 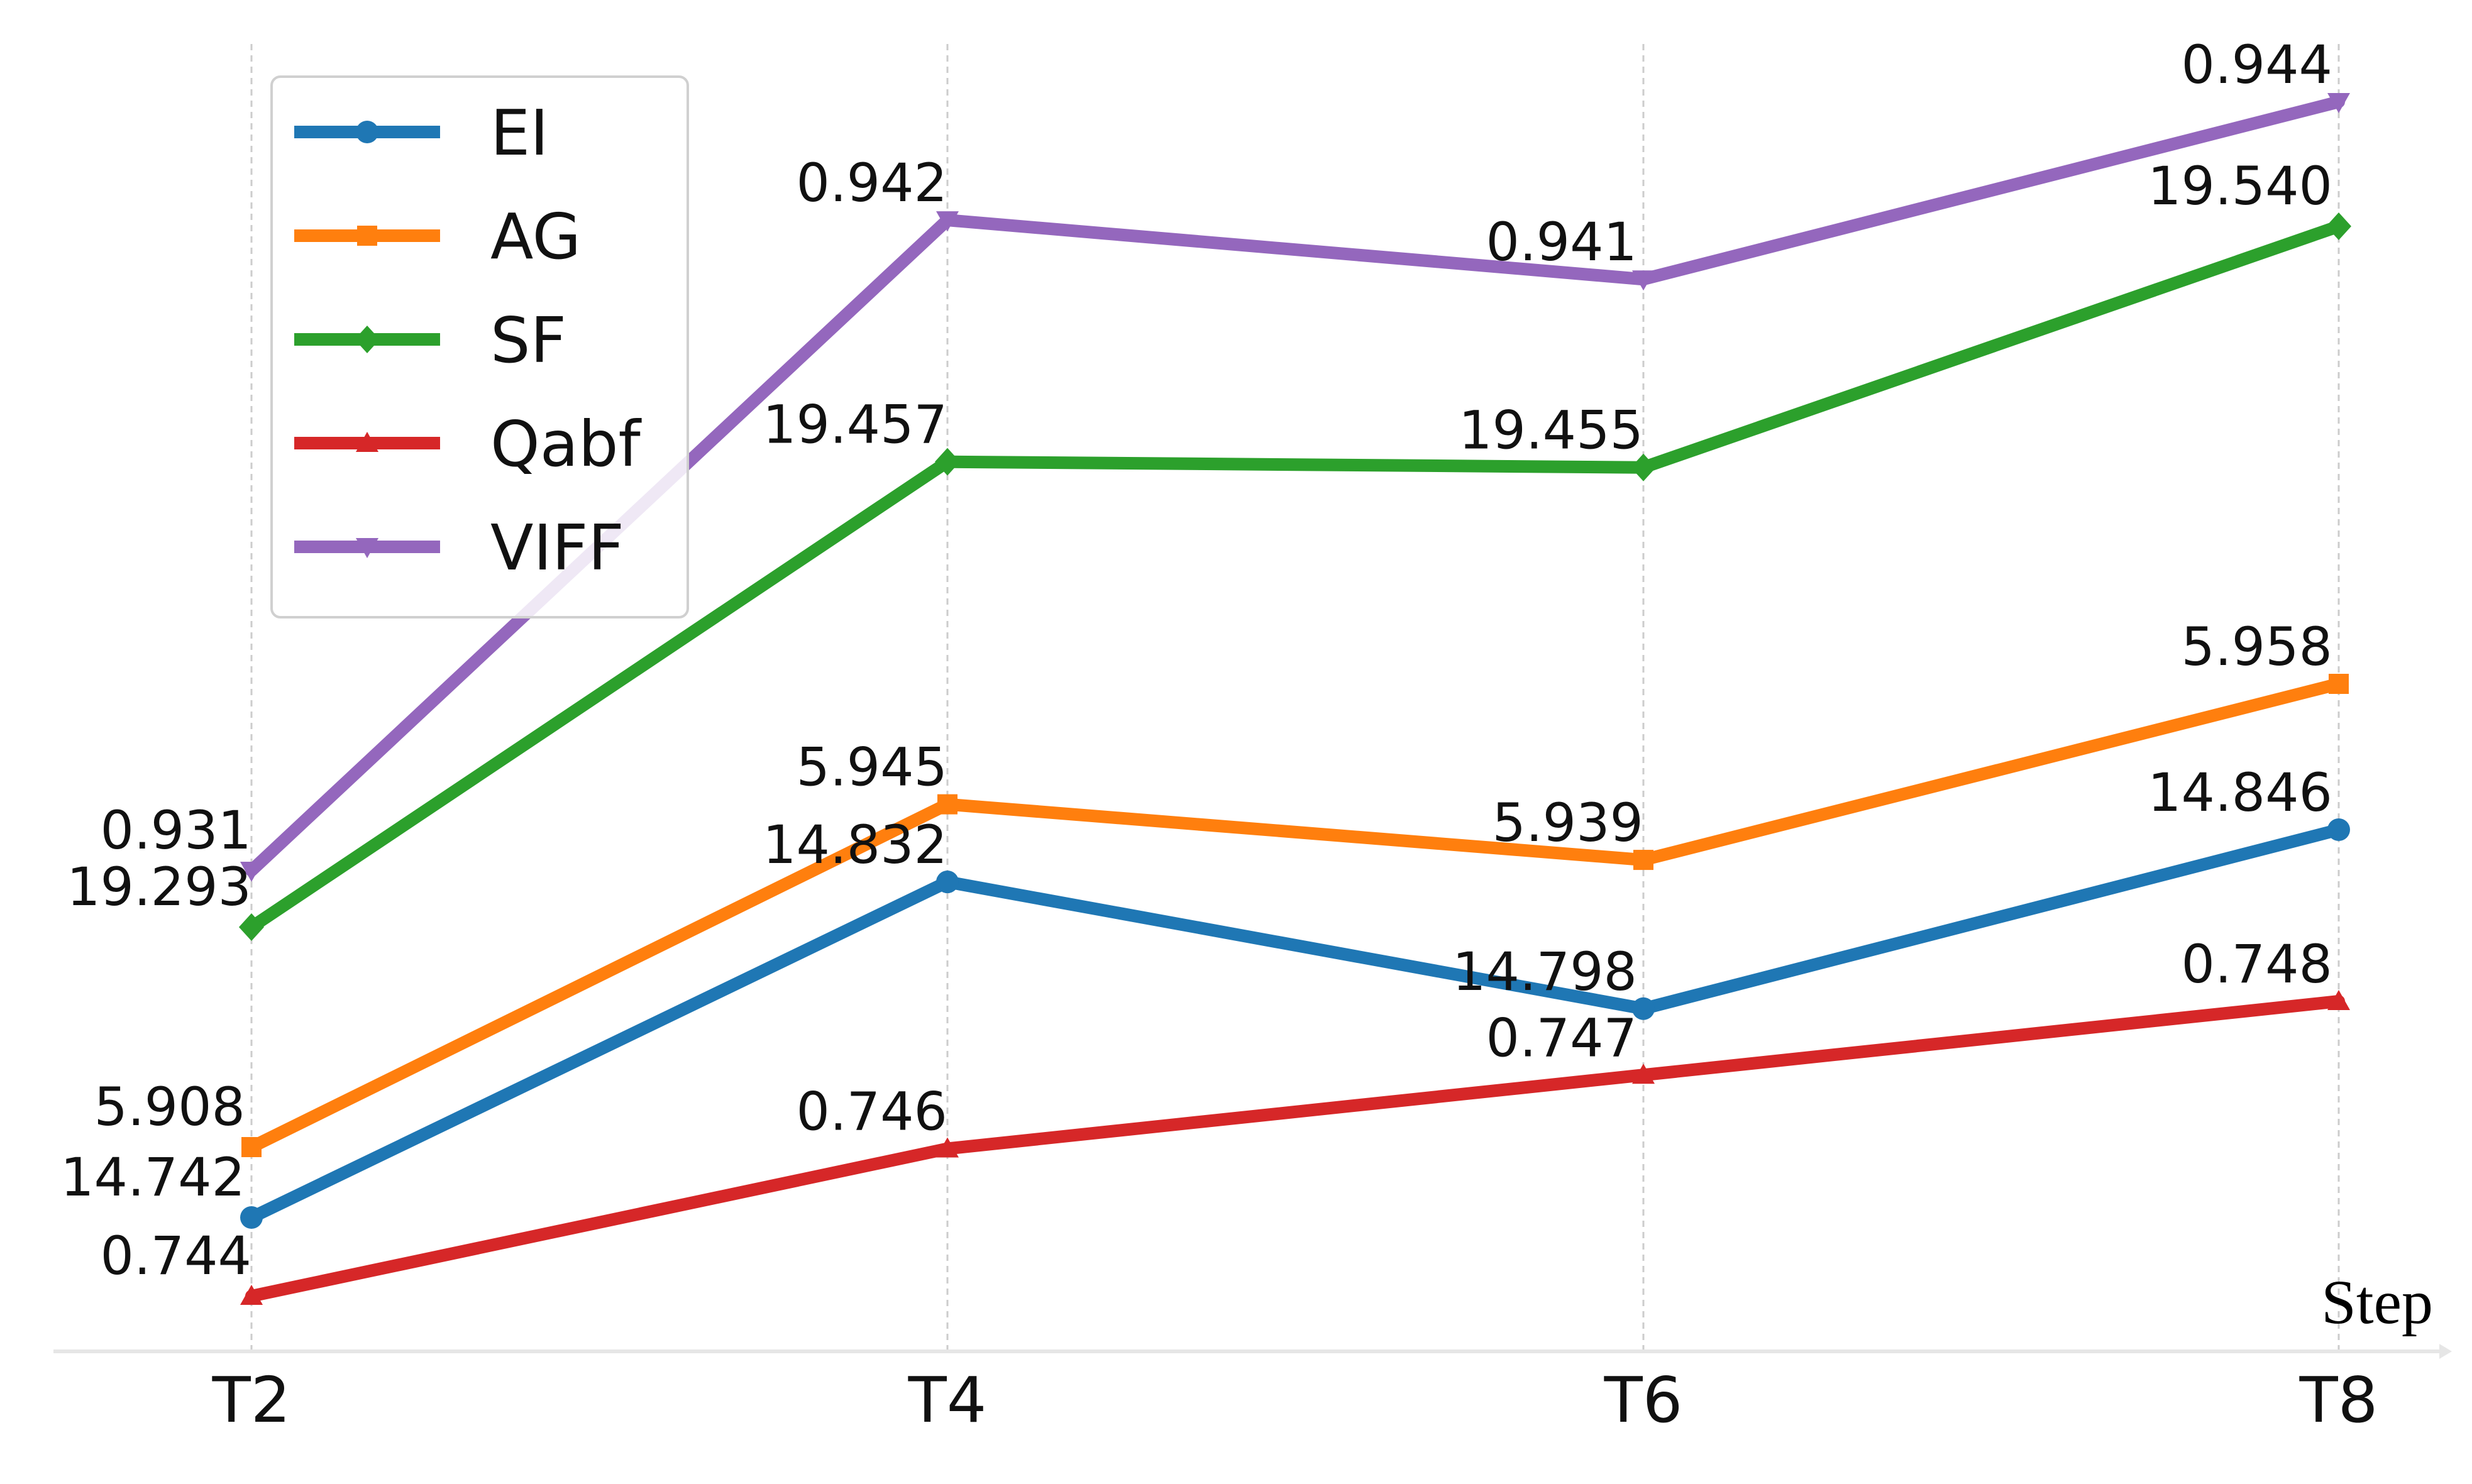 What do you see at coordinates (2377, 1302) in the screenshot?
I see `x-axis-title: Step` at bounding box center [2377, 1302].